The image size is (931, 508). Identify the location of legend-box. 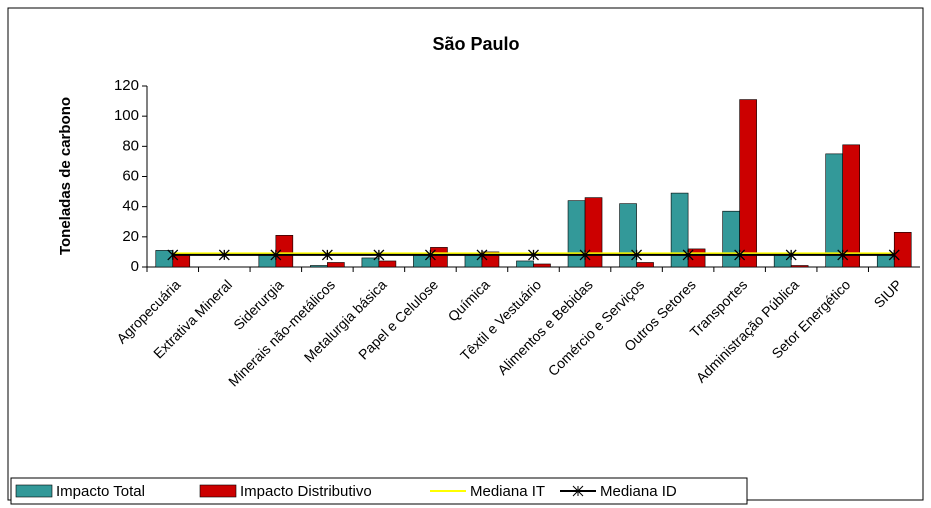
(379, 491).